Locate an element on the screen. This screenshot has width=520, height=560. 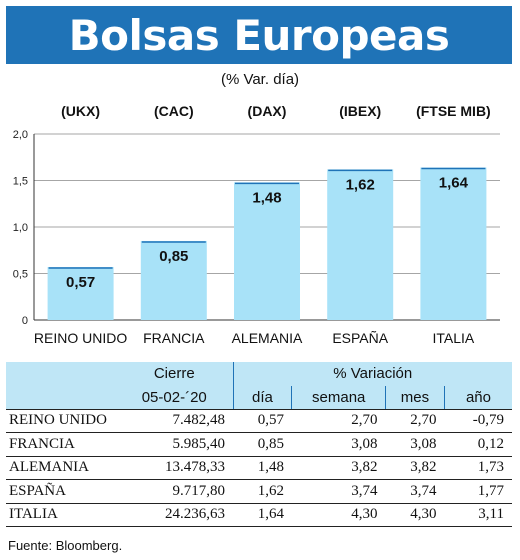
table-row: ITALIA 24.236,63 1,64 4,30 4,30 3,11 is located at coordinates (259, 515).